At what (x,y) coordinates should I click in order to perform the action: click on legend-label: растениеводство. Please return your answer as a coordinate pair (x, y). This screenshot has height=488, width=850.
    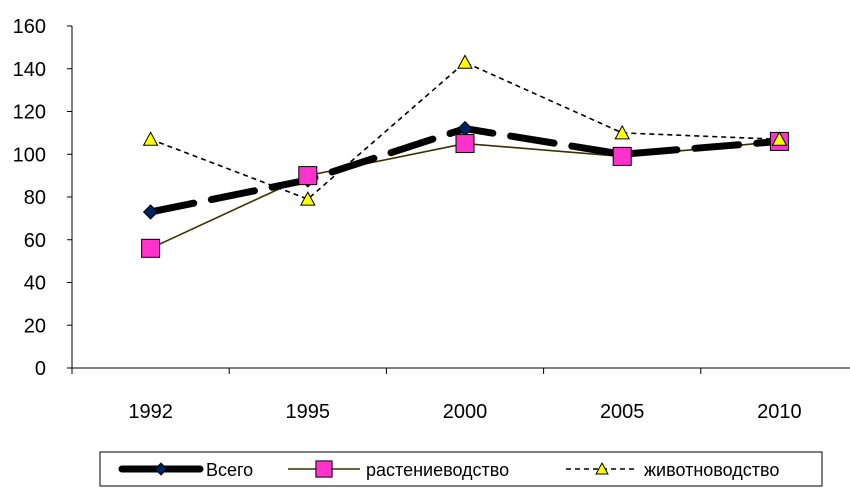
    Looking at the image, I should click on (437, 470).